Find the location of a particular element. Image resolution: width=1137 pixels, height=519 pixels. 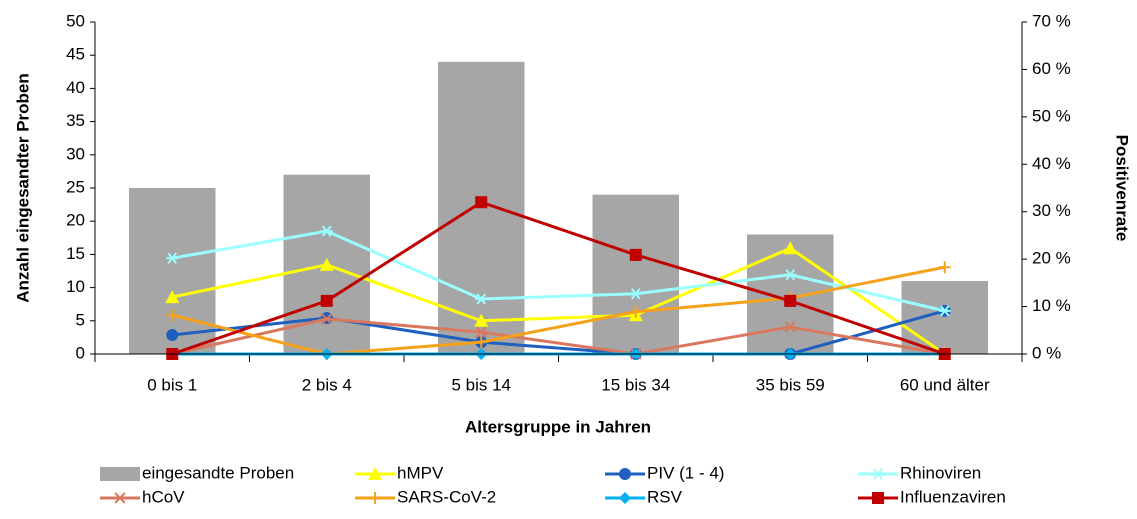

legend-label: eingesandte Proben is located at coordinates (218, 472).